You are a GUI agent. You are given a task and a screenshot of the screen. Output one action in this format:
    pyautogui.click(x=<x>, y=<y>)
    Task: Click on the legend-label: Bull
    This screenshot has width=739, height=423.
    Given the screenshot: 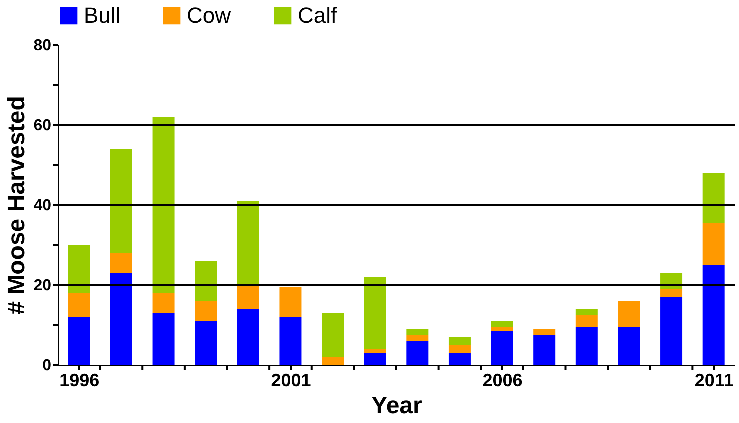 What is the action you would take?
    pyautogui.click(x=102, y=15)
    